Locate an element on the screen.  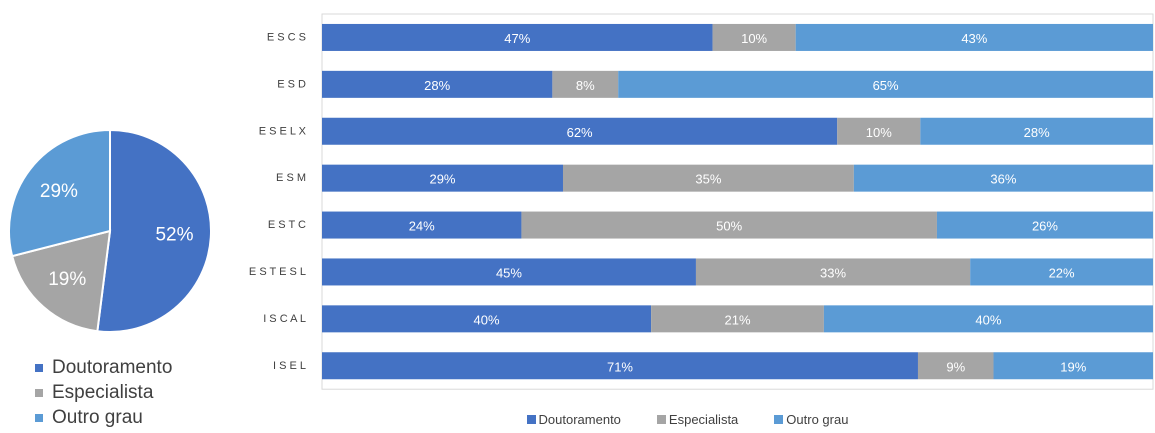
bar-escs-doutoramento is located at coordinates (517, 37).